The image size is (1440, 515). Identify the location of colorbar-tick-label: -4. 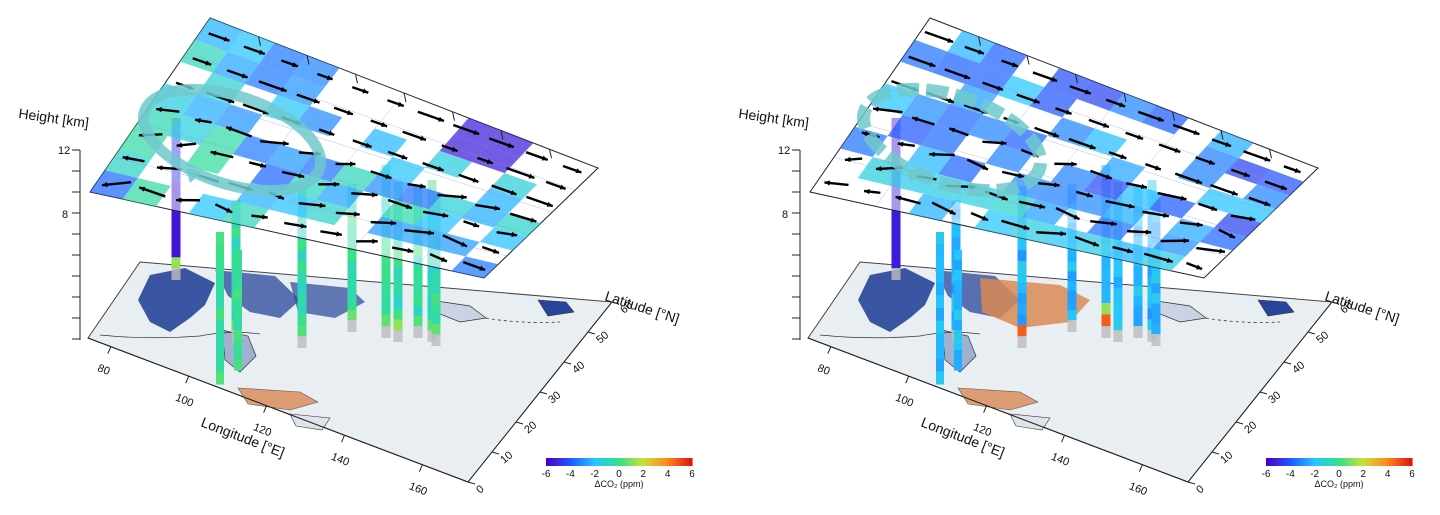
(1290, 474).